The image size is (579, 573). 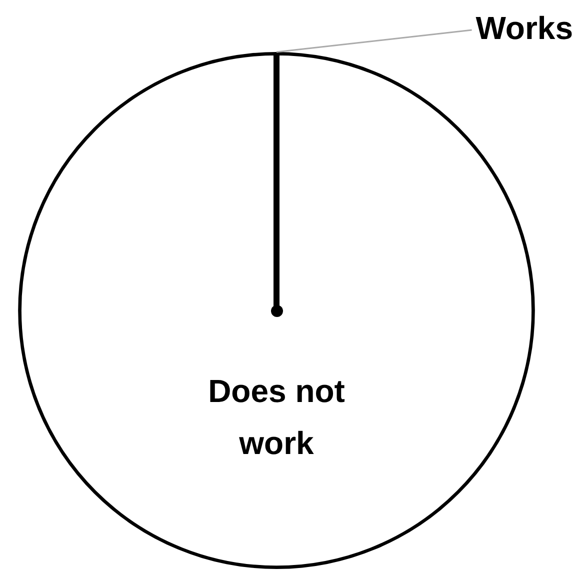 I want to click on category-label: Works, so click(x=524, y=28).